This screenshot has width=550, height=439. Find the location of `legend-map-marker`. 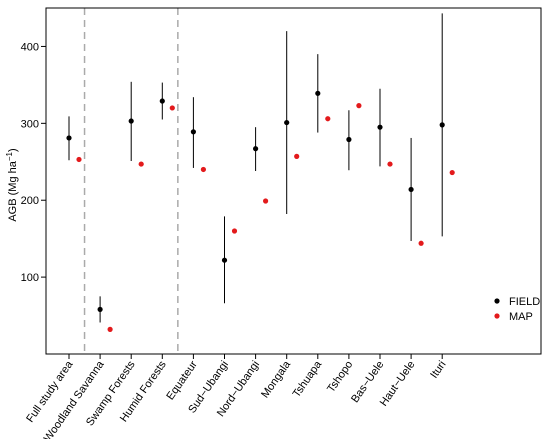

legend-map-marker is located at coordinates (497, 316).